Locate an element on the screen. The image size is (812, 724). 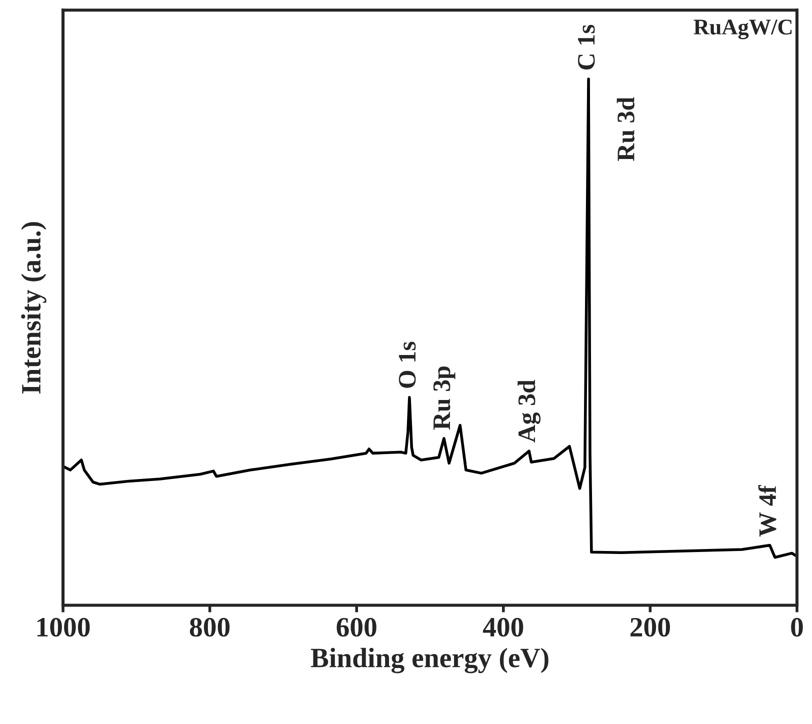
text: RuAgW/C is located at coordinates (743, 30).